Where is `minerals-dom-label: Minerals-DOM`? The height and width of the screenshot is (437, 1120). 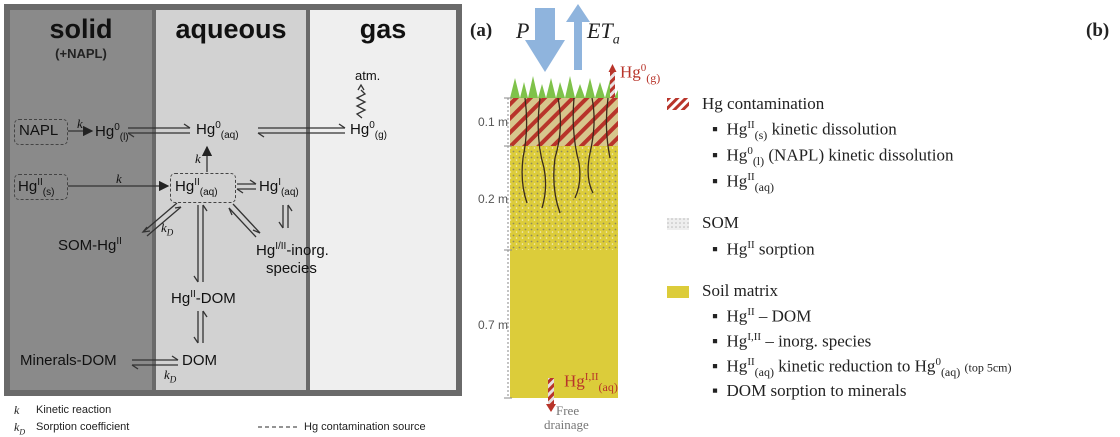
minerals-dom-label: Minerals-DOM is located at coordinates (68, 360).